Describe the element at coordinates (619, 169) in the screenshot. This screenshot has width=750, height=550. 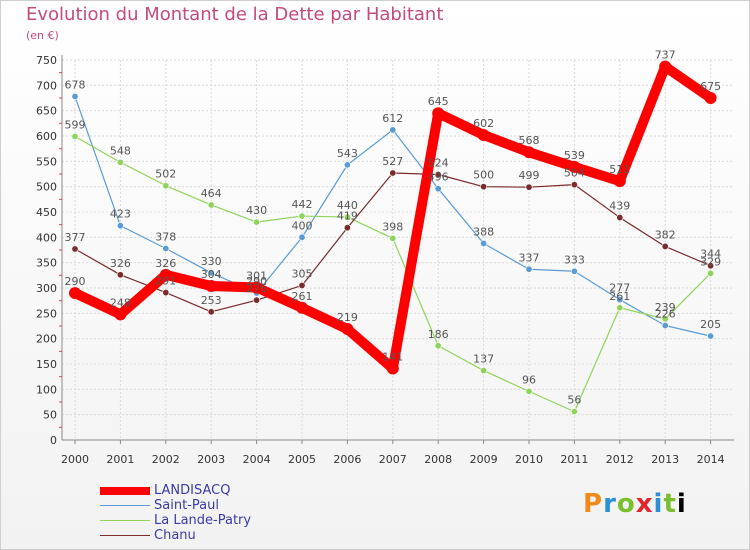
I see `data-label: 511` at that location.